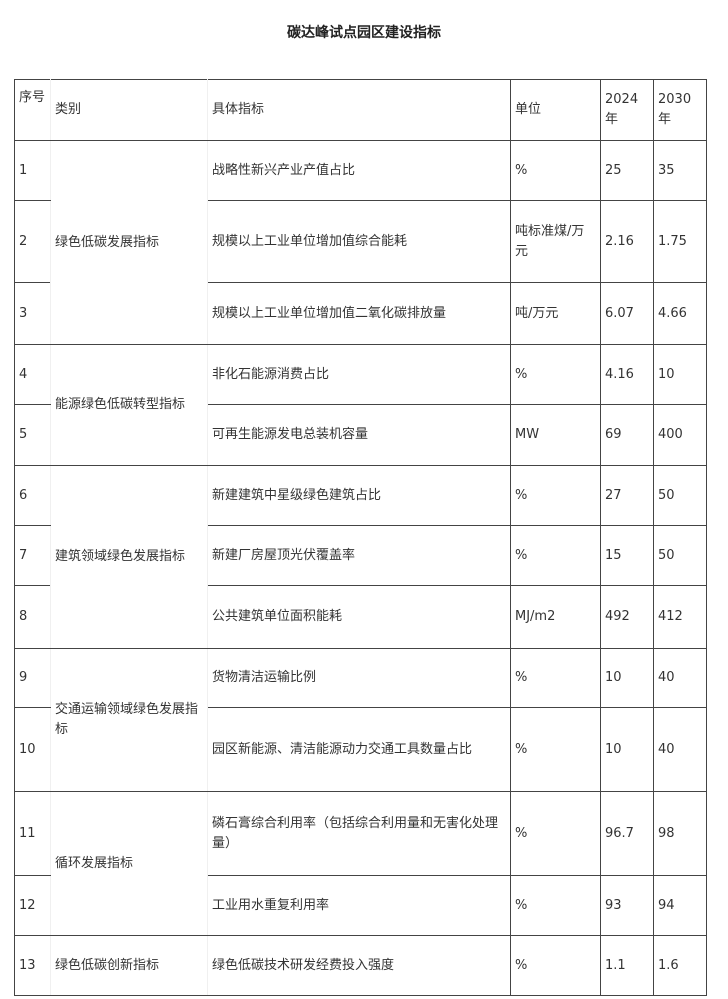  What do you see at coordinates (627, 241) in the screenshot?
I see `cell-2024: 2.16` at bounding box center [627, 241].